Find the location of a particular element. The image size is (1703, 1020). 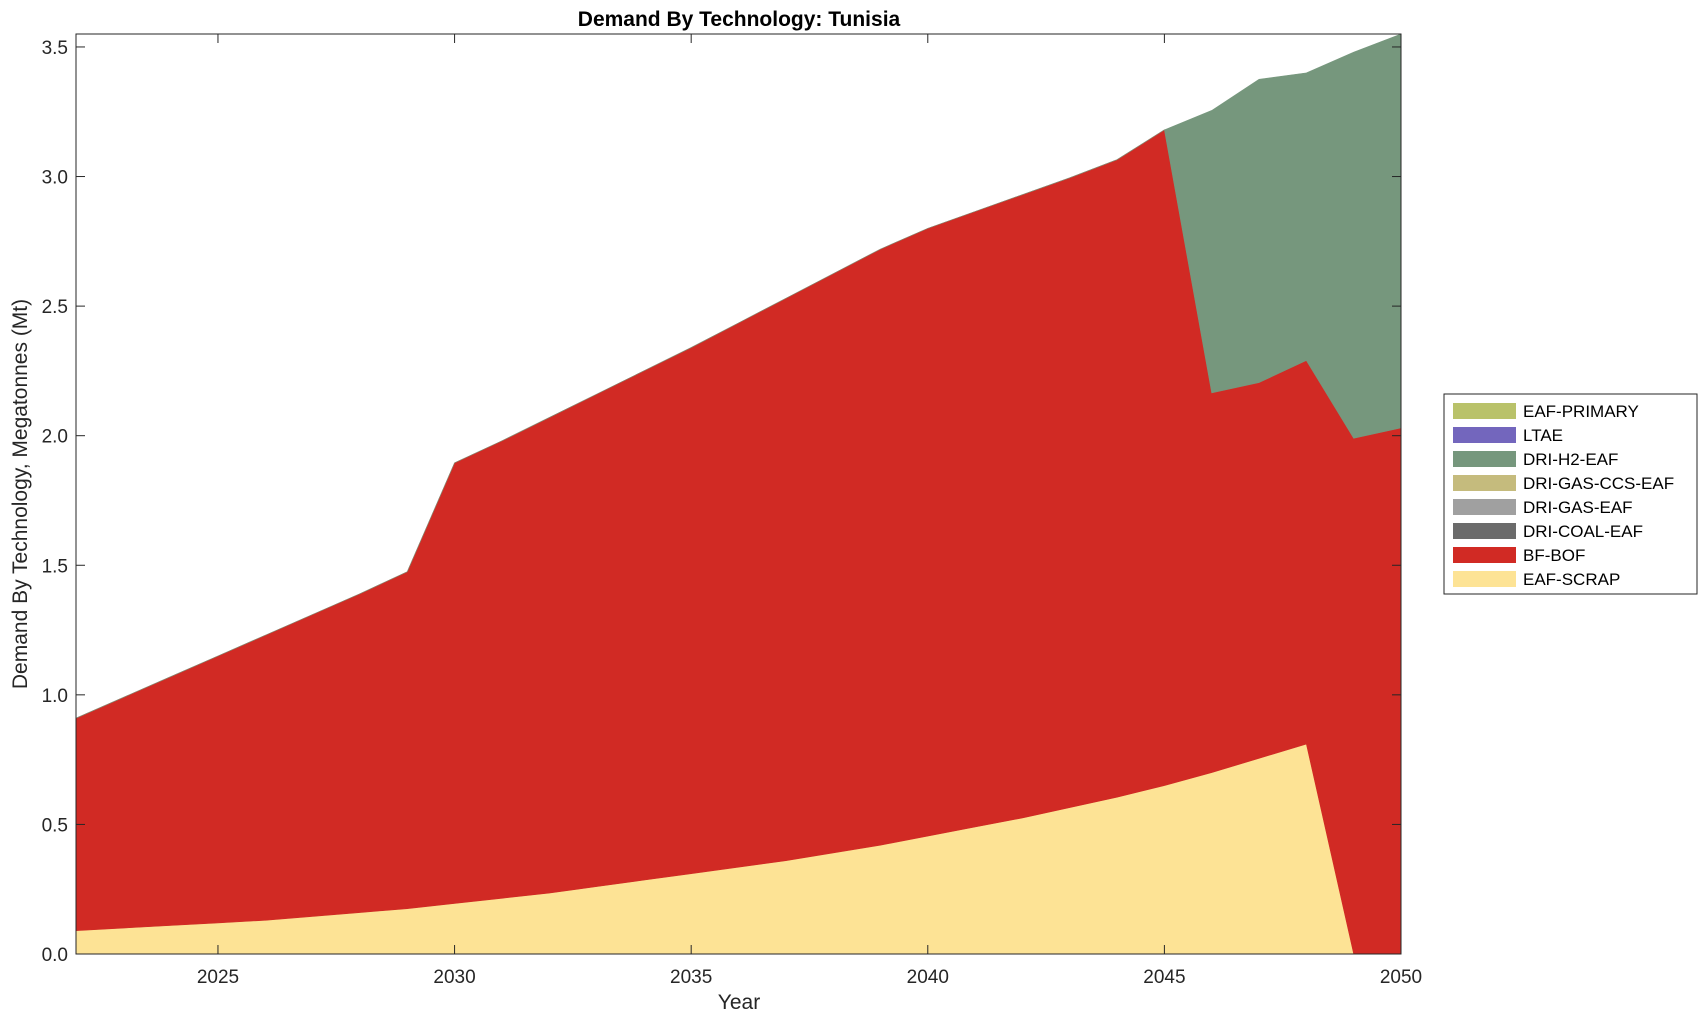

y-tick-label: 3.5 is located at coordinates (55, 48).